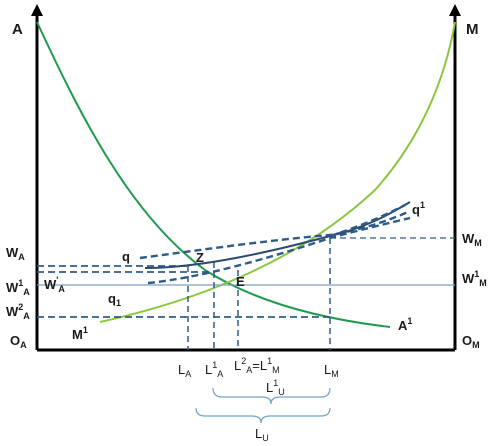 The image size is (500, 446). I want to click on label-WA: WA, so click(15, 253).